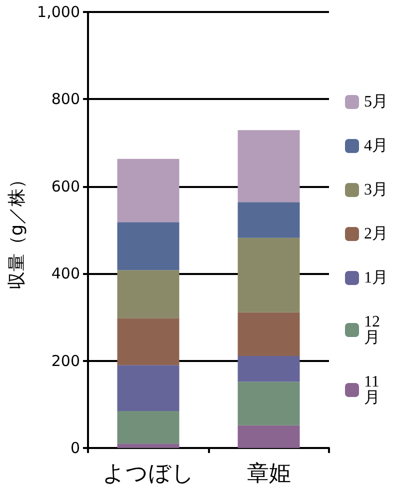 This screenshot has width=399, height=500. What do you see at coordinates (65, 361) in the screenshot?
I see `y-tick-label: 200` at bounding box center [65, 361].